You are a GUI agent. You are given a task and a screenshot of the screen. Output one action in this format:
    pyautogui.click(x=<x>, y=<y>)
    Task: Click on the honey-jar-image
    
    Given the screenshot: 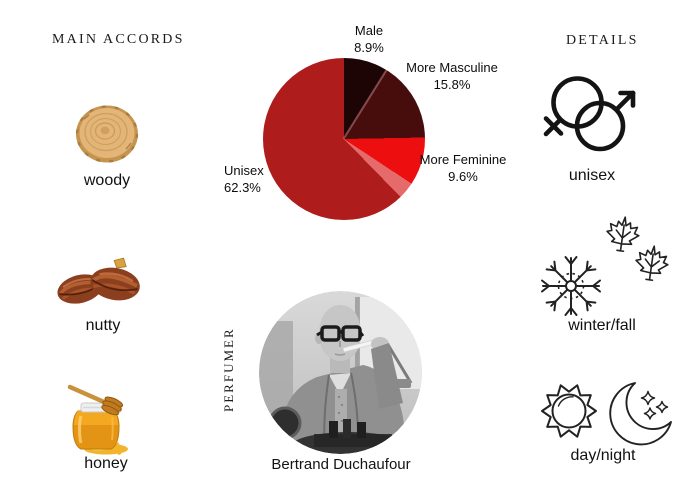 What is the action you would take?
    pyautogui.click(x=97, y=419)
    